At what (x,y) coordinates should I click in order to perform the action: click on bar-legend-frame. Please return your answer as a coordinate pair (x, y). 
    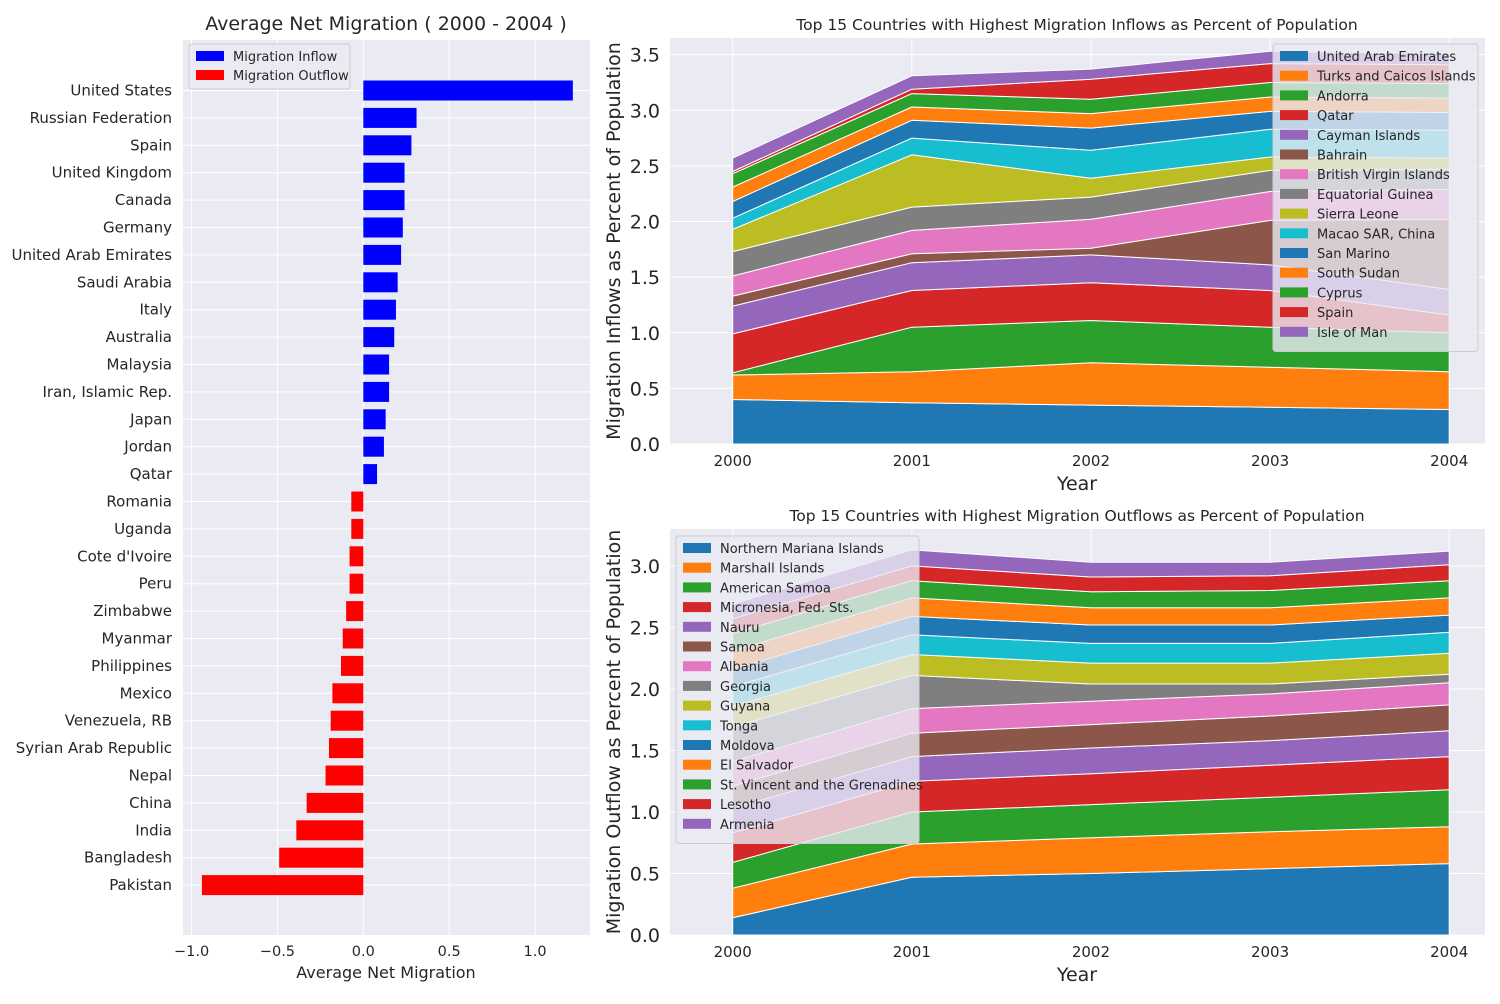
    Looking at the image, I should click on (269, 66).